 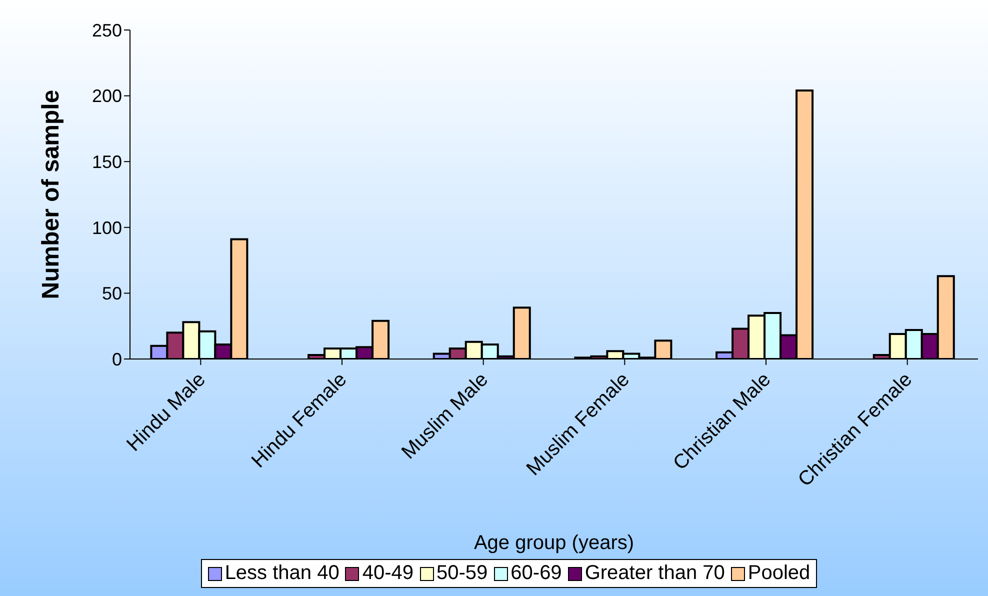 What do you see at coordinates (107, 228) in the screenshot?
I see `y-tick-label: 100` at bounding box center [107, 228].